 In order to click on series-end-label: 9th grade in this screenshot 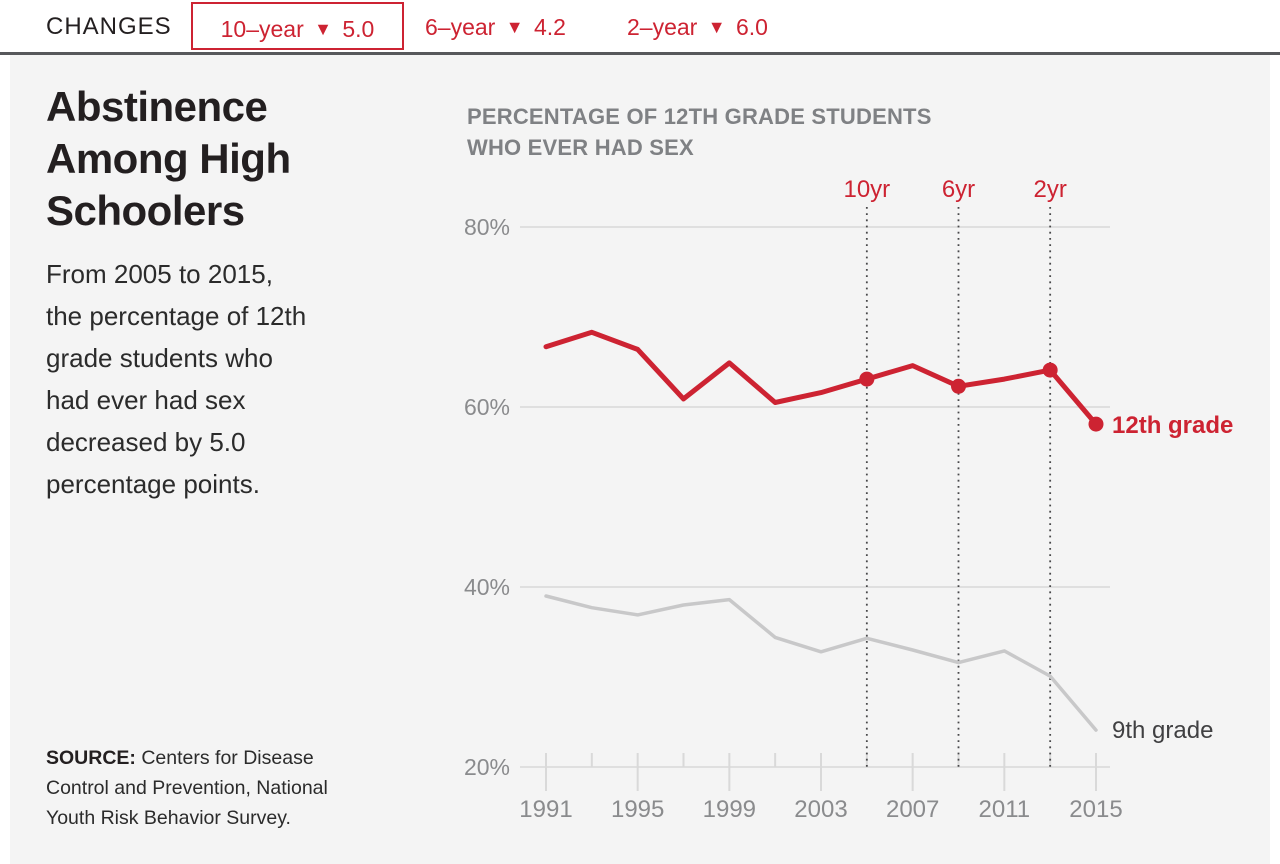, I will do `click(1162, 730)`.